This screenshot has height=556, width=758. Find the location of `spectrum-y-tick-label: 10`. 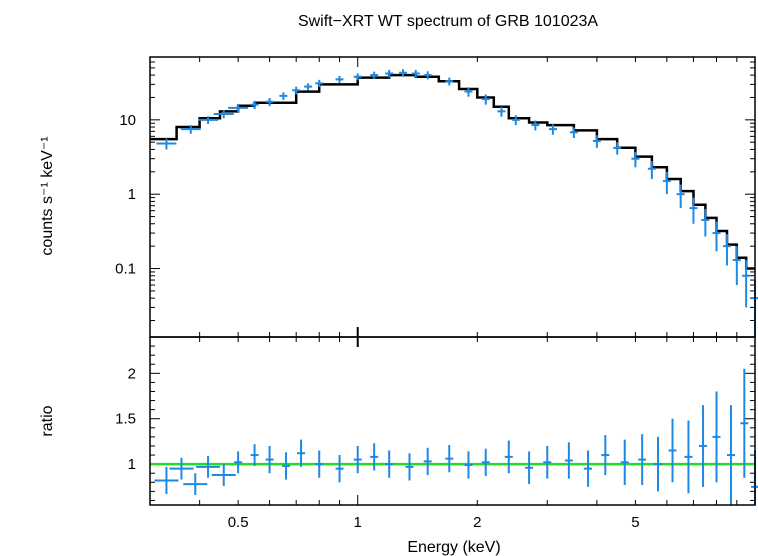

spectrum-y-tick-label: 10 is located at coordinates (127, 120).